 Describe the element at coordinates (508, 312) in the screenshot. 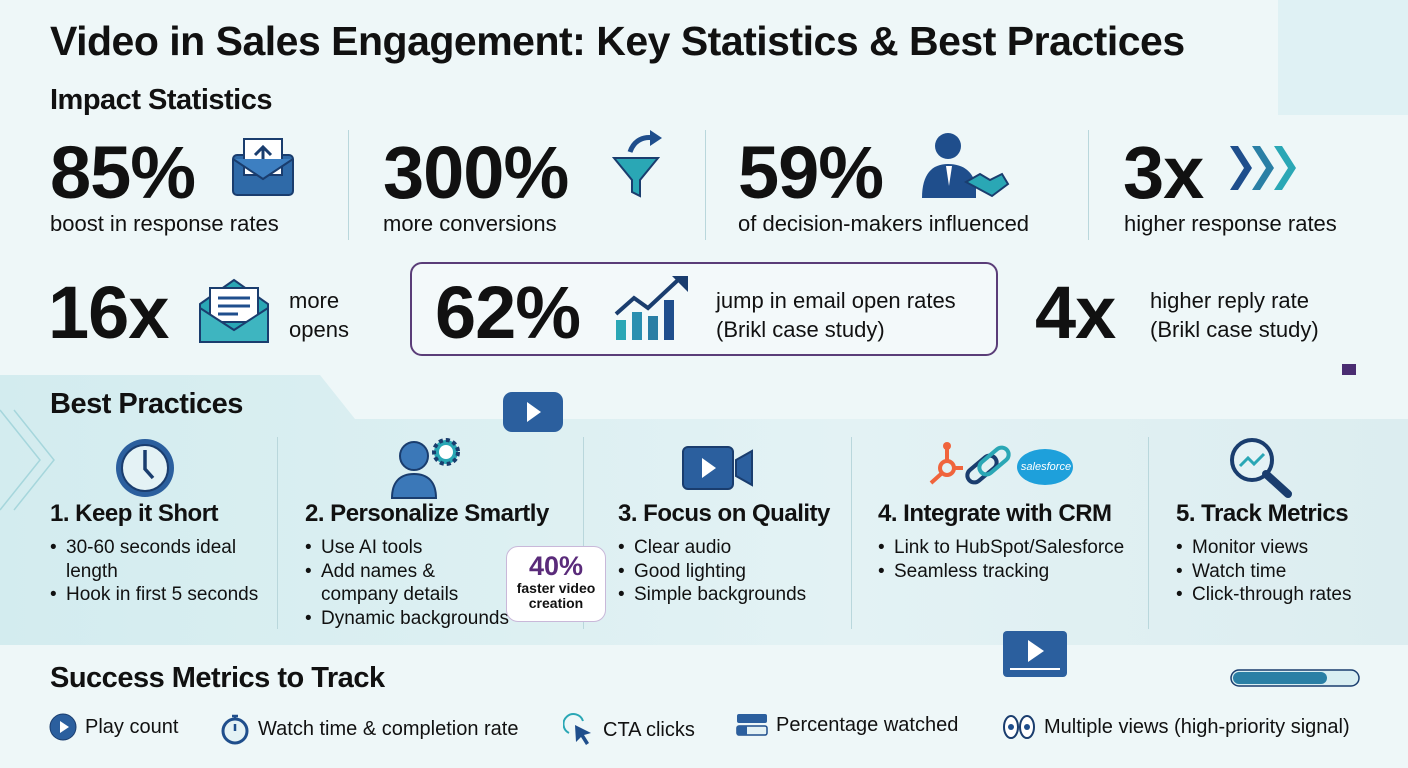

I see `stat-value: 62%` at that location.